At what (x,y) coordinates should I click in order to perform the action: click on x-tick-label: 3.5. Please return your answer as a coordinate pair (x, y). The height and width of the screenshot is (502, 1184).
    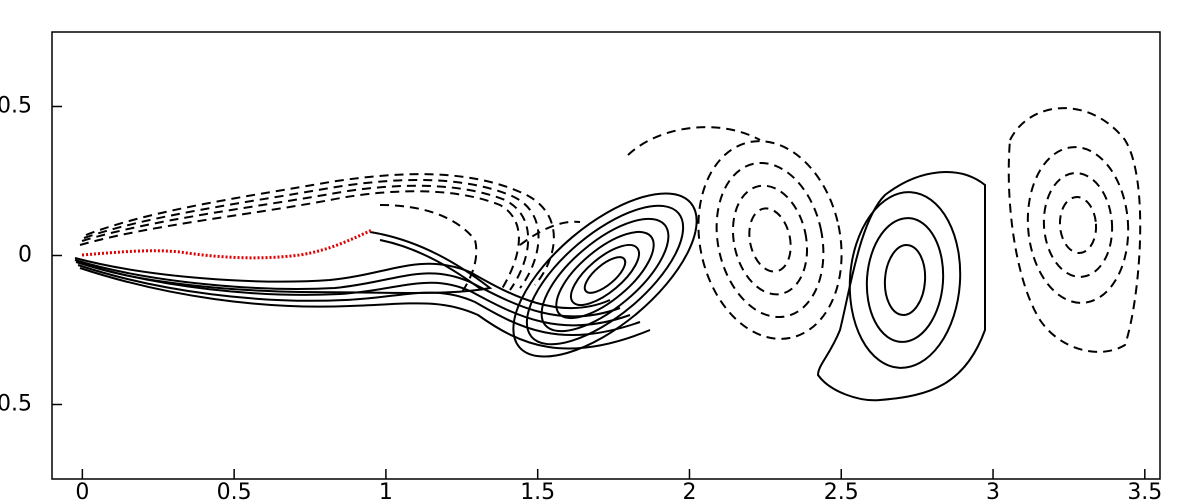
    Looking at the image, I should click on (1144, 491).